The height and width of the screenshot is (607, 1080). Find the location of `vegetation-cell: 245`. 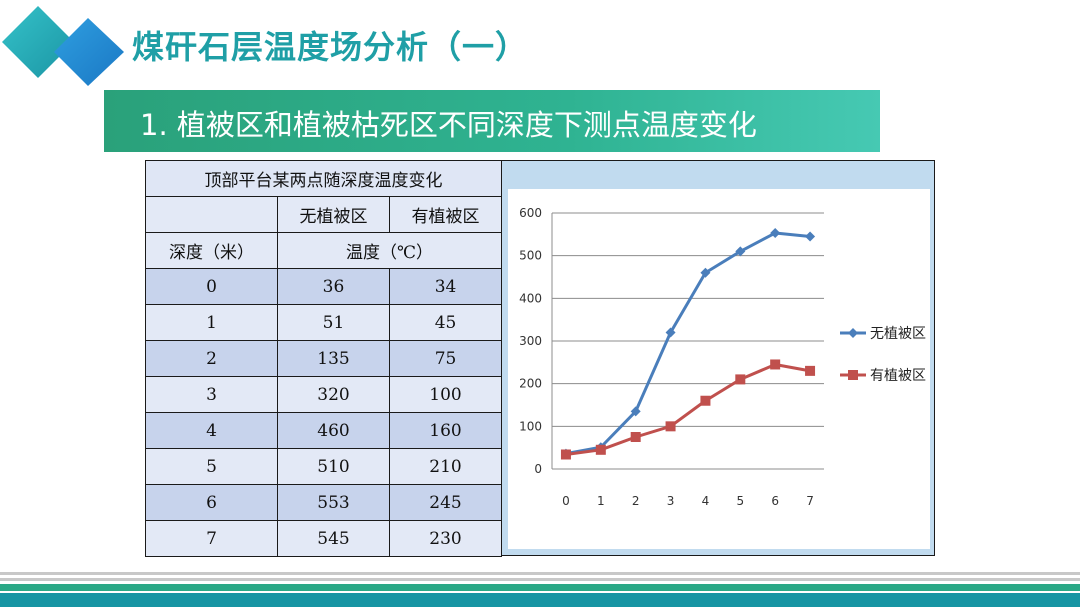

vegetation-cell: 245 is located at coordinates (445, 502).